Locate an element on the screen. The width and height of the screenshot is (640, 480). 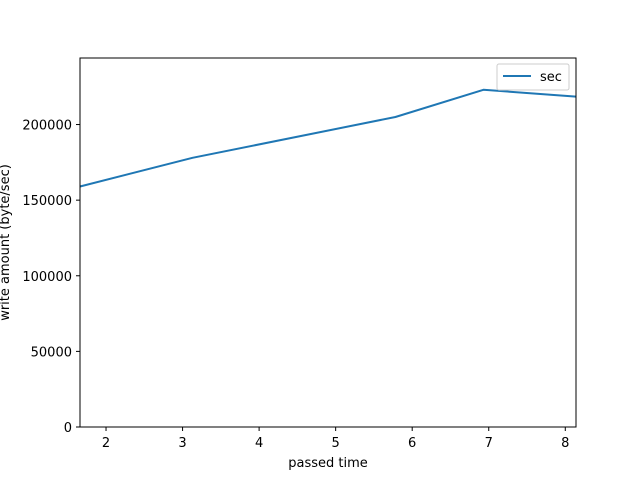
y-tick-label: 100000 is located at coordinates (47, 277).